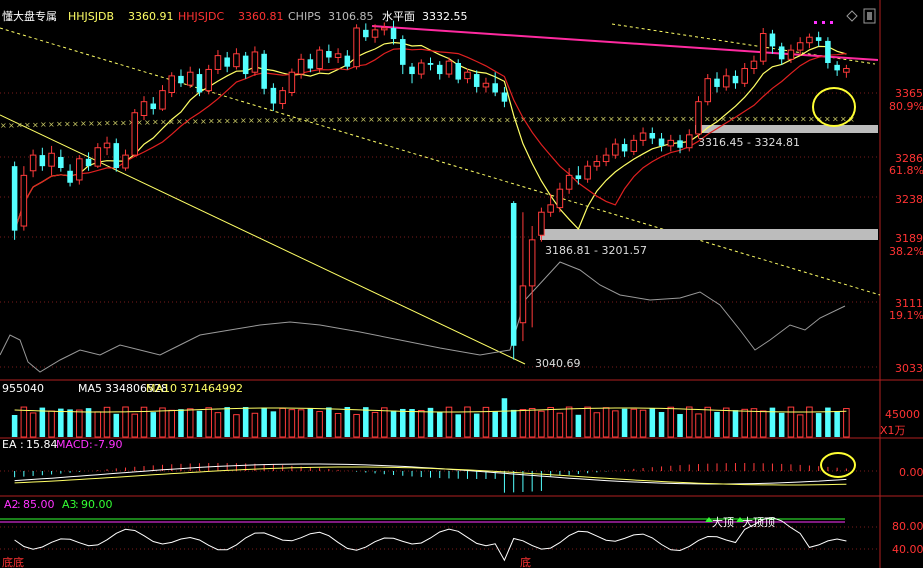 This screenshot has width=923, height=568. What do you see at coordinates (430, 476) in the screenshot?
I see `dea-line` at bounding box center [430, 476].